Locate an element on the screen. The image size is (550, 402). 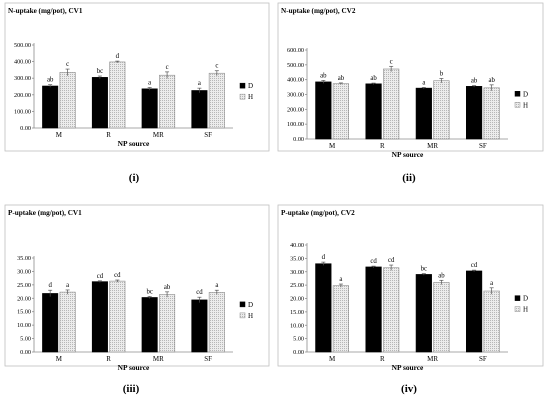
bar-h-m is located at coordinates (341, 319).